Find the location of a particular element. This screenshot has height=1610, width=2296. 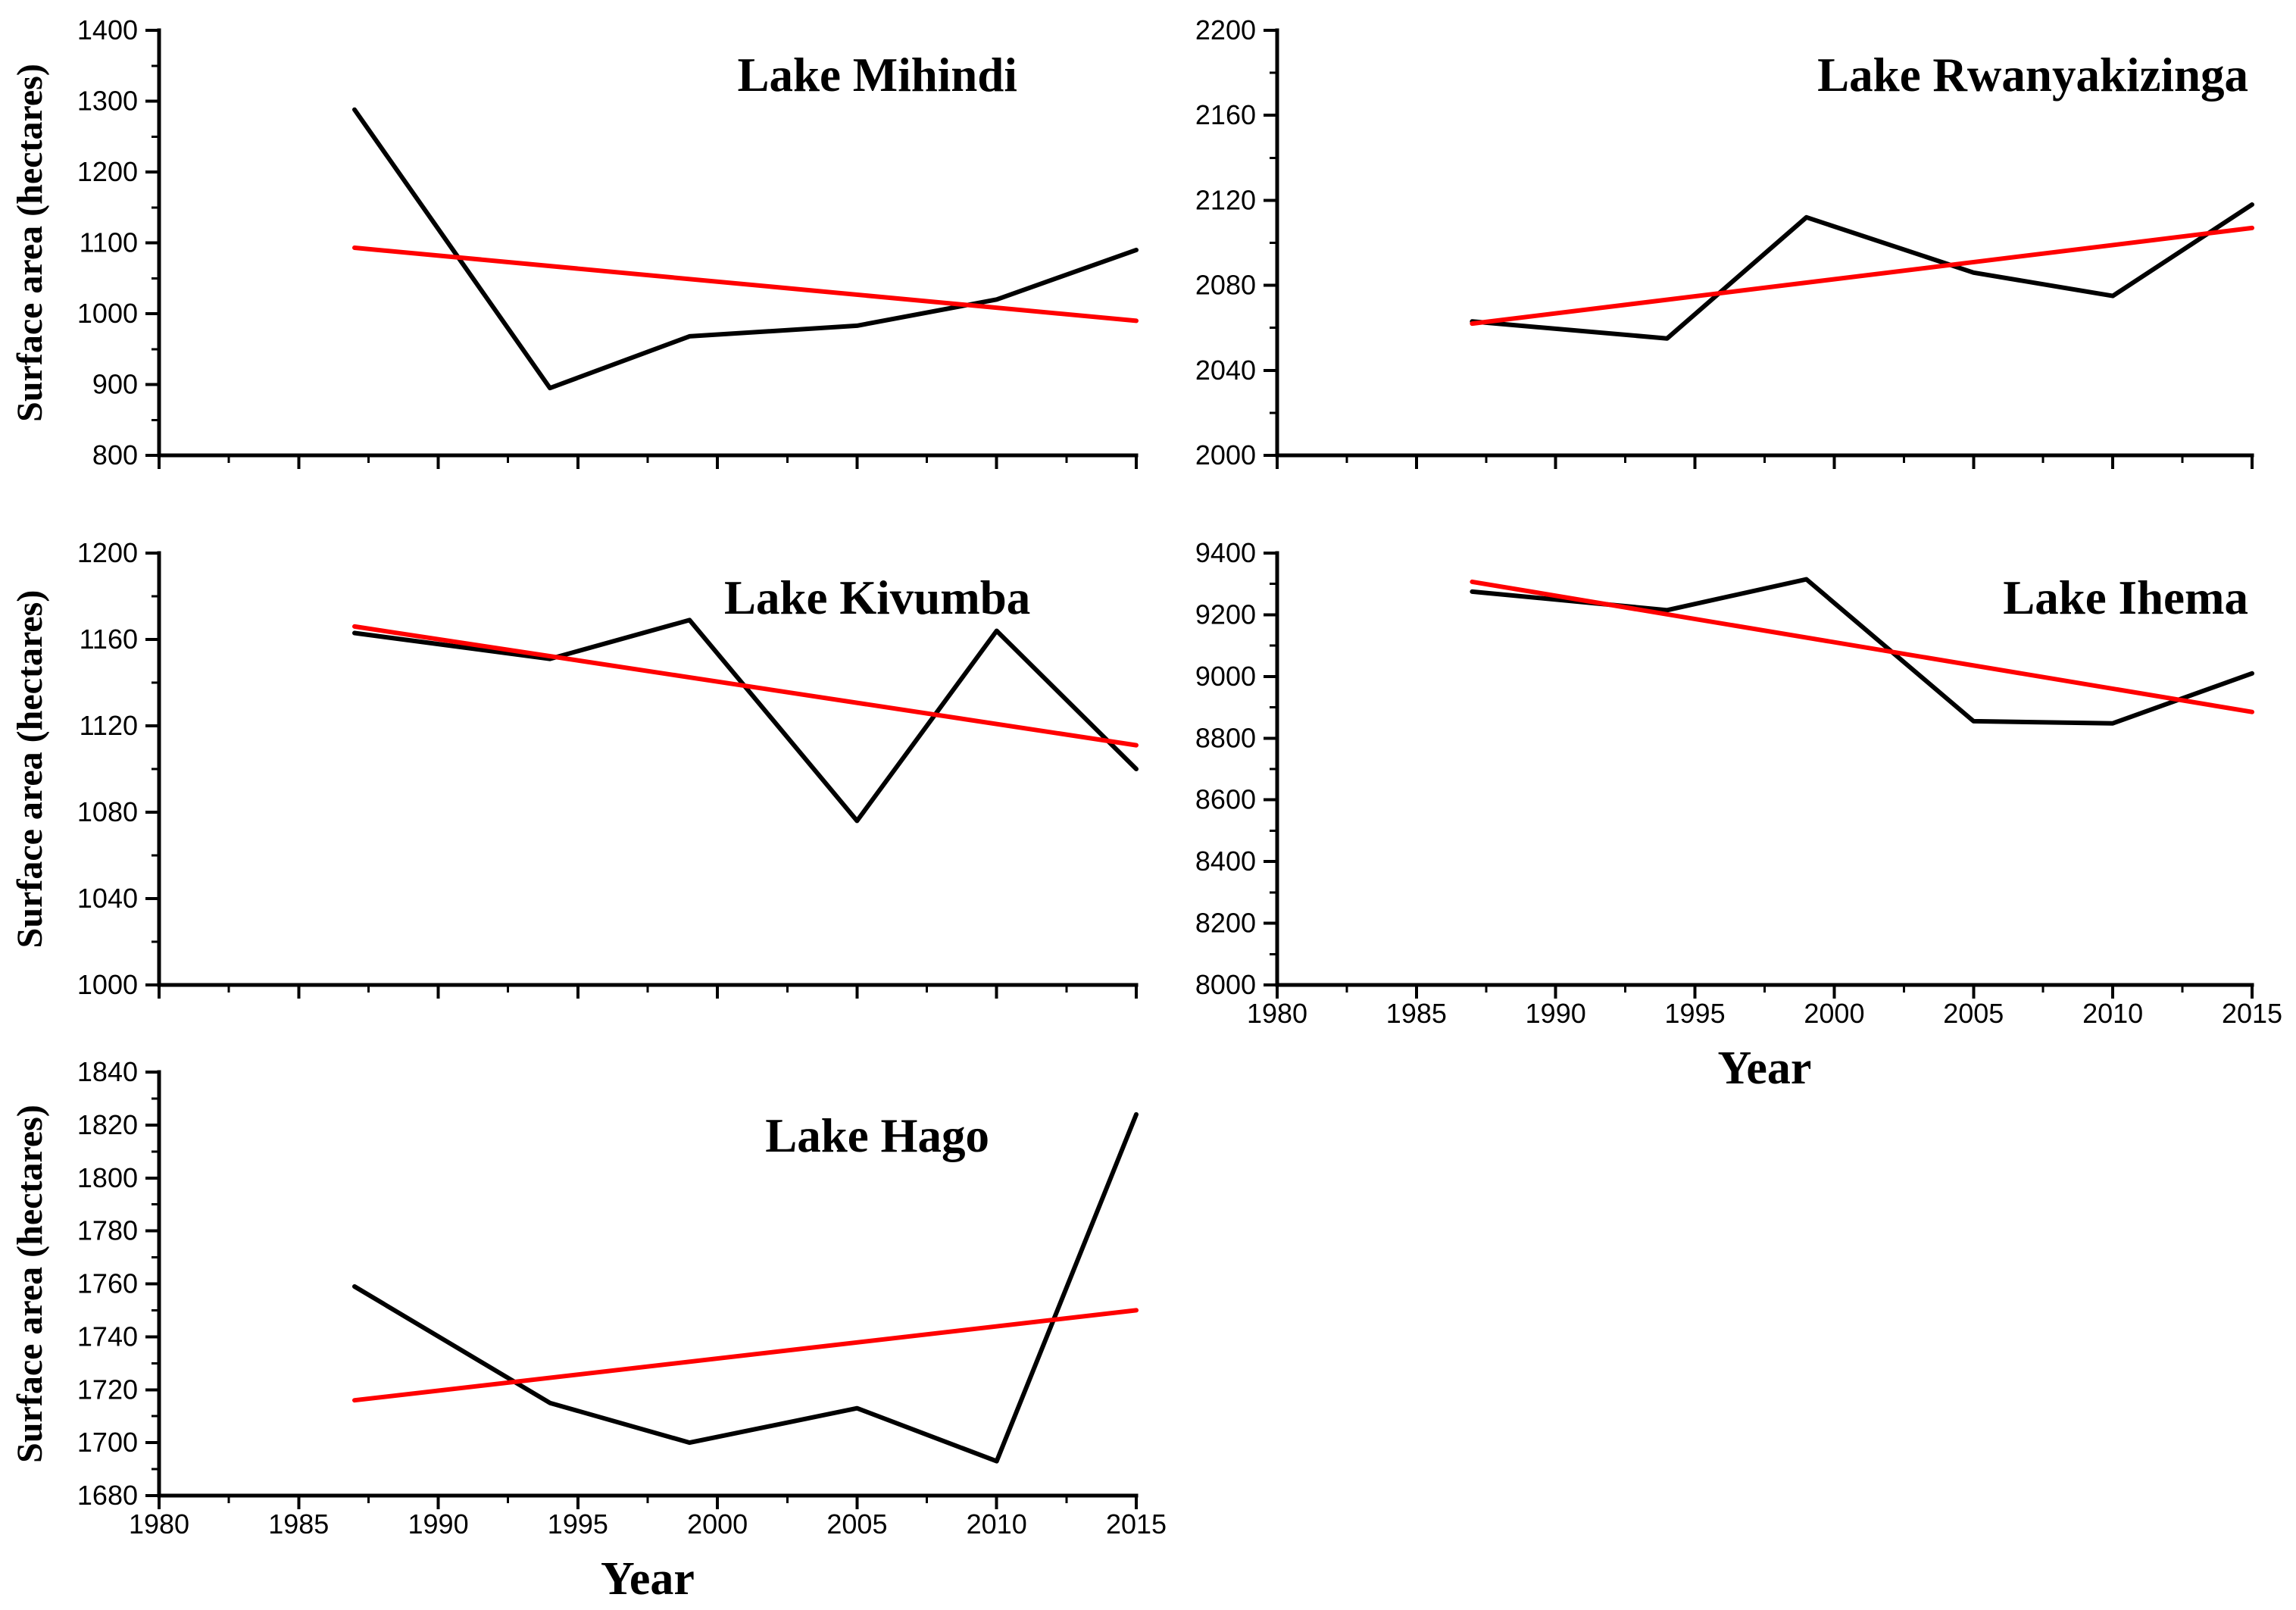

y-tick-label: 2120 is located at coordinates (1225, 200).